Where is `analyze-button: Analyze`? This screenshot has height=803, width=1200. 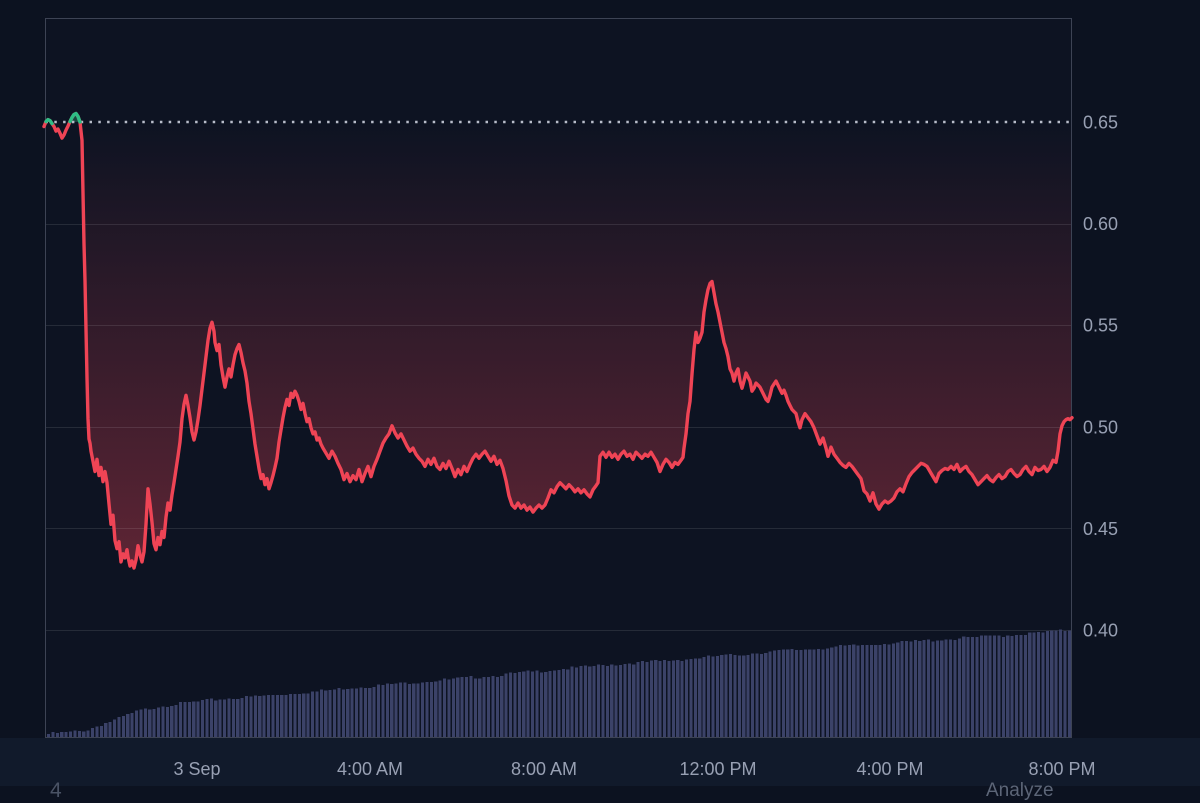
analyze-button: Analyze is located at coordinates (1020, 790).